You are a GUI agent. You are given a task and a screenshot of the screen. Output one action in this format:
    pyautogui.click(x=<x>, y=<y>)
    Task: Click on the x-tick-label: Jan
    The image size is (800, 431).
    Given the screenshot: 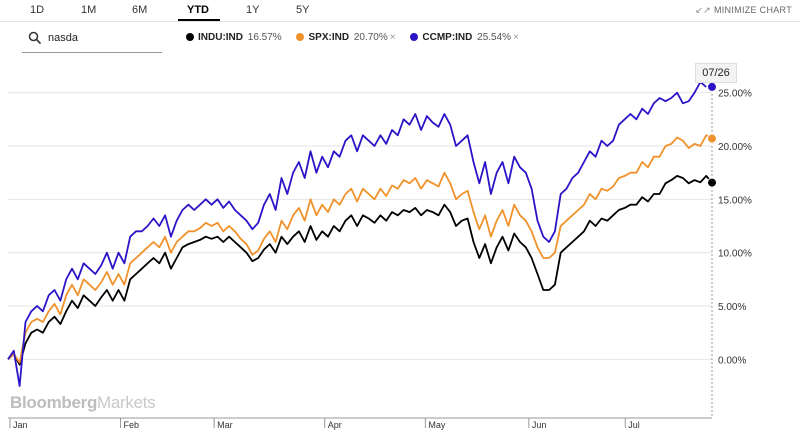 What is the action you would take?
    pyautogui.click(x=20, y=425)
    